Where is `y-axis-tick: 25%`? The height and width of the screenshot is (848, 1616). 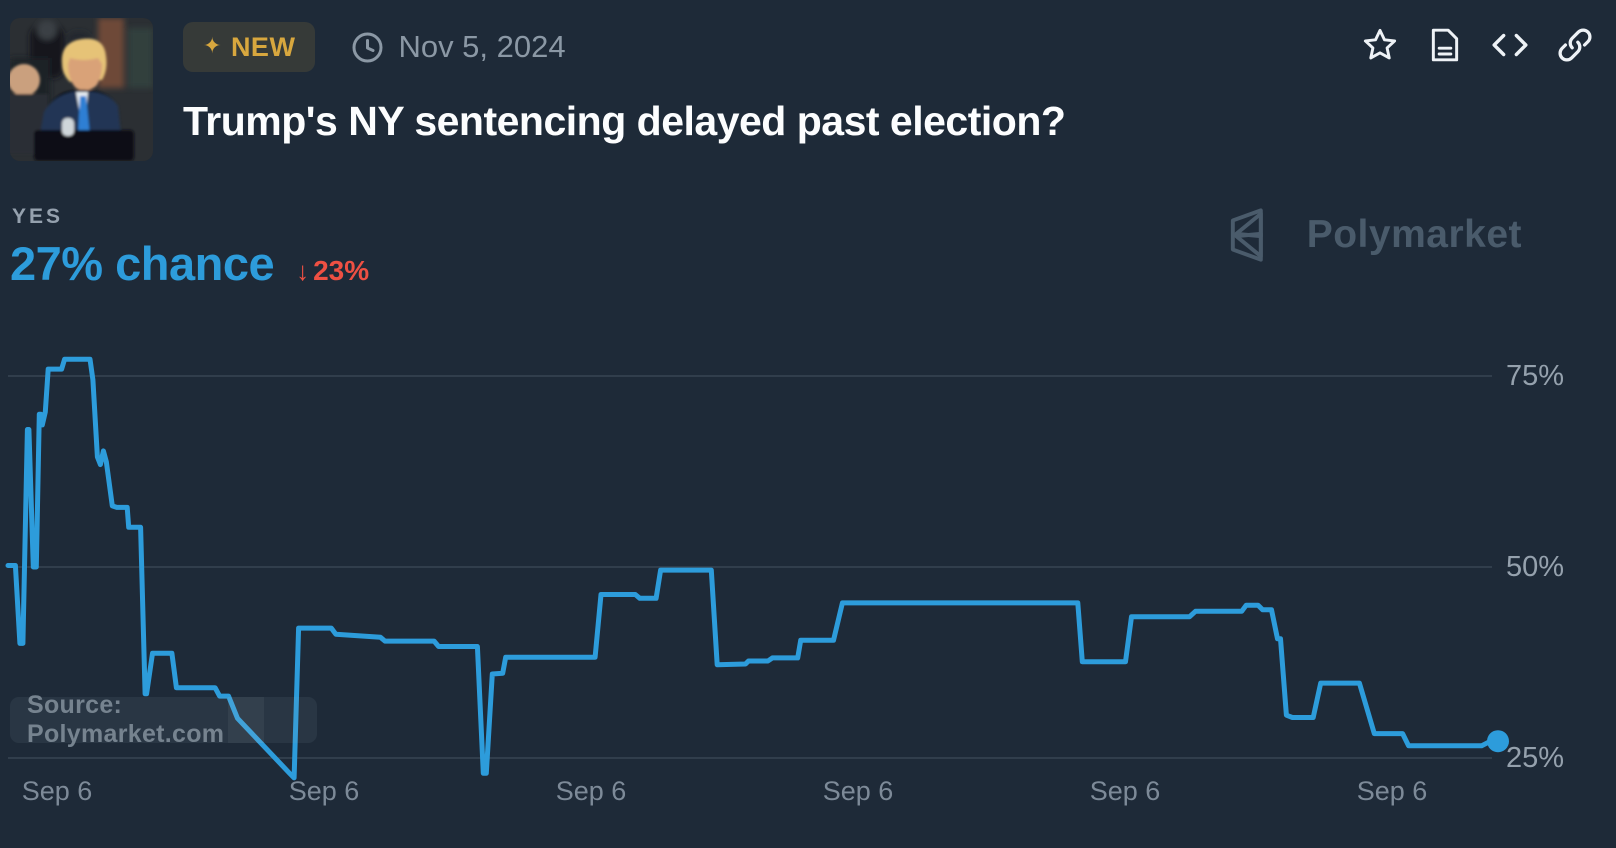 y-axis-tick: 25% is located at coordinates (1535, 758).